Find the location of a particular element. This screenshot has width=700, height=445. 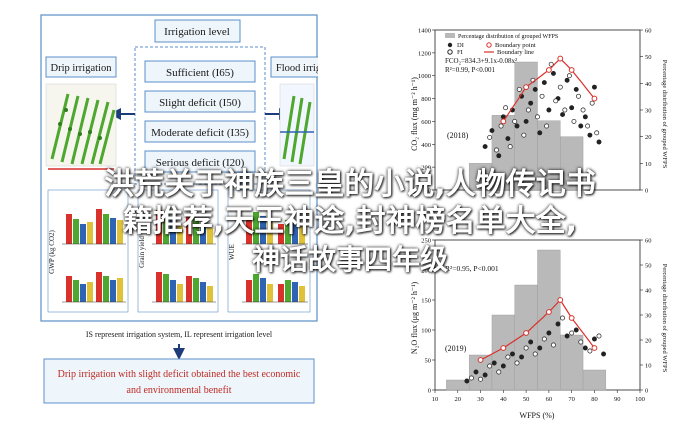

legend-bp-label: Boundary point is located at coordinates (515, 45).